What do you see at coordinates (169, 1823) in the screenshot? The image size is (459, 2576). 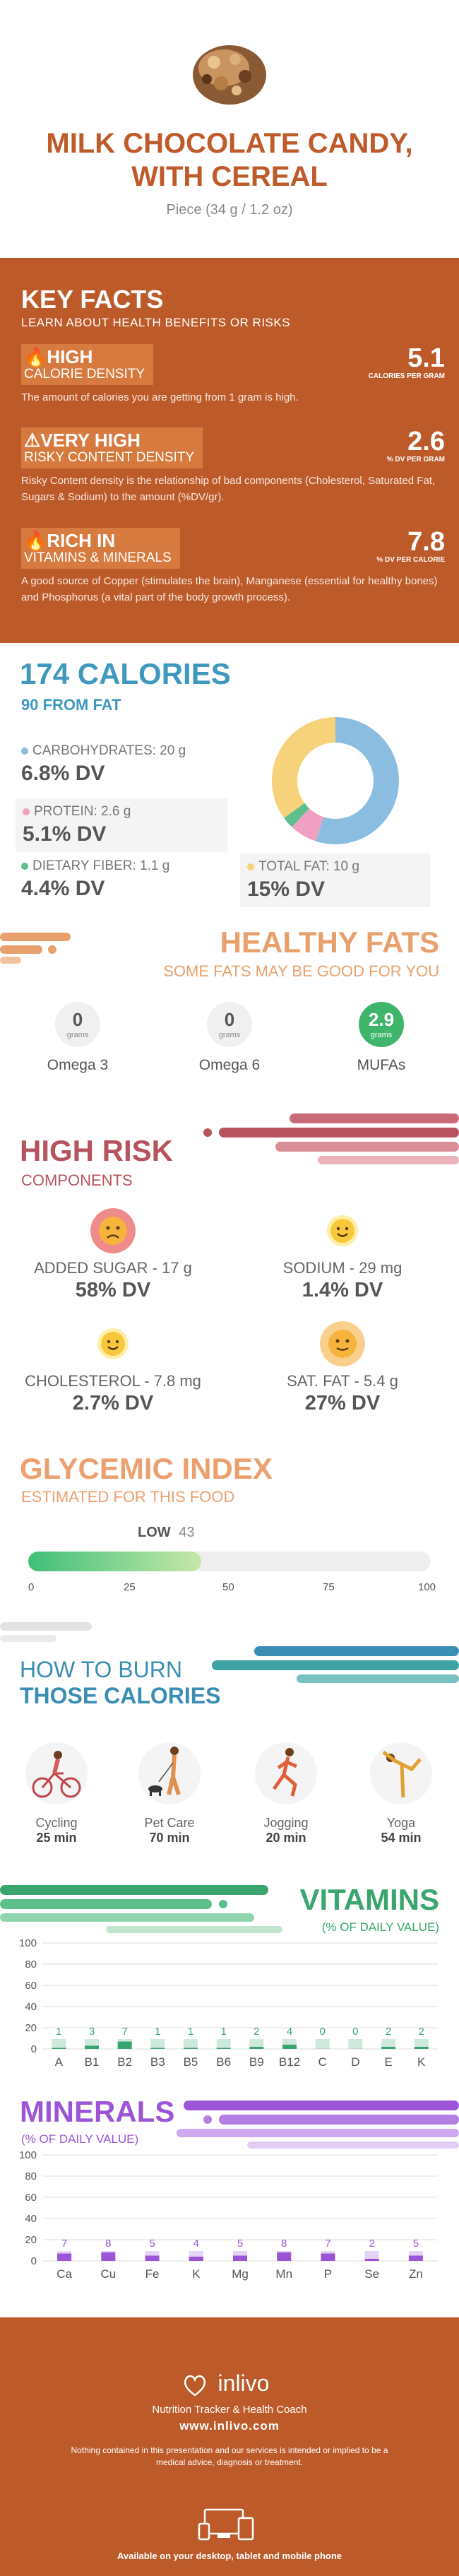 I see `activity-name: Pet Care` at bounding box center [169, 1823].